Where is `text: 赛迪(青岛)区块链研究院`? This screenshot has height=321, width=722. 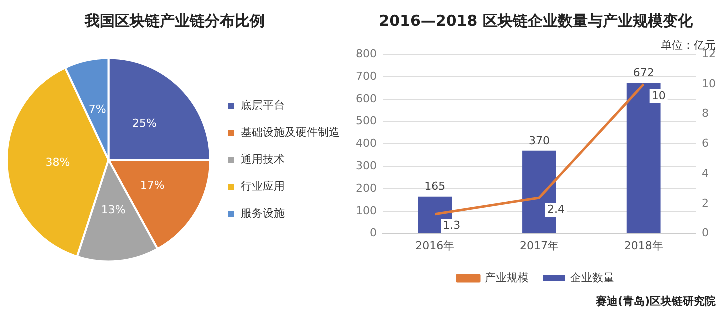
text: 赛迪(青岛)区块链研究院 is located at coordinates (655, 301).